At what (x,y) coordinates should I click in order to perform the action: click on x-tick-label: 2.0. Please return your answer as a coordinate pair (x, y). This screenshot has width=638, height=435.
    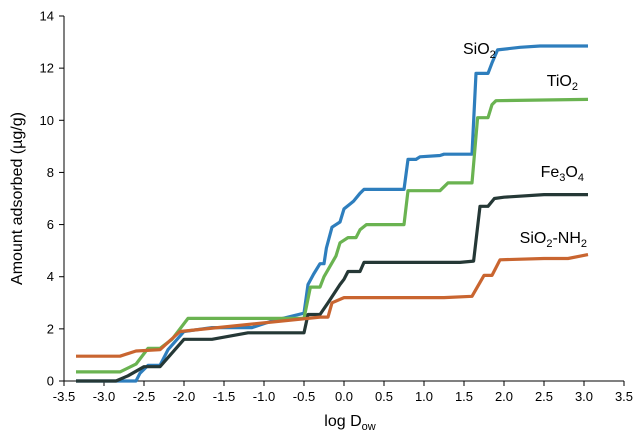
    Looking at the image, I should click on (504, 396).